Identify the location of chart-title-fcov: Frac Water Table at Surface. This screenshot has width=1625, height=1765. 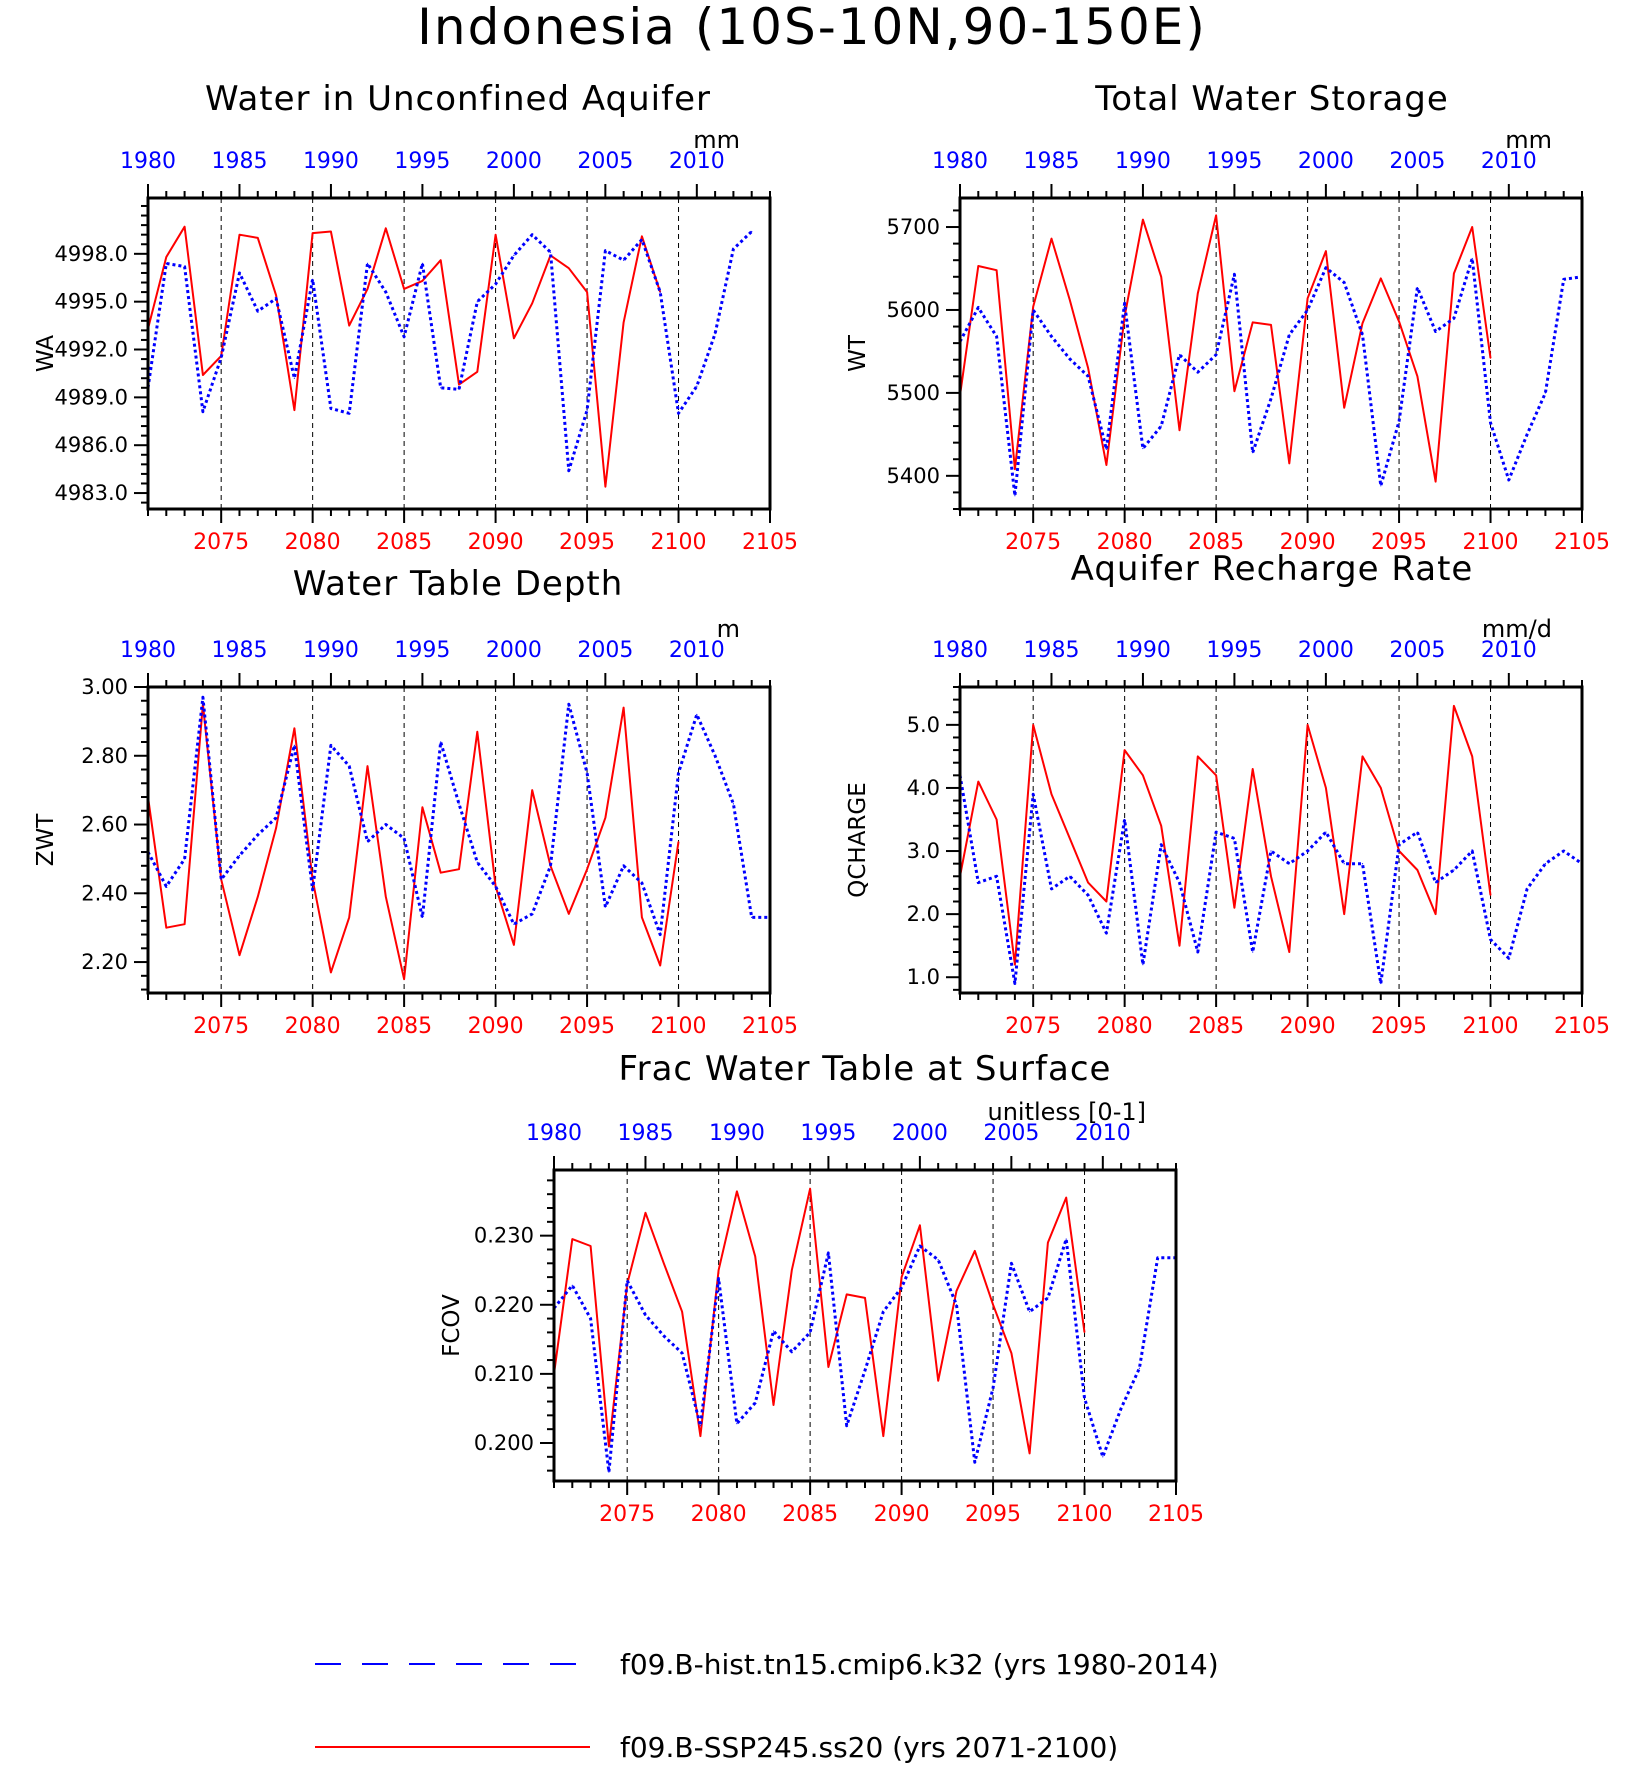
(865, 1069).